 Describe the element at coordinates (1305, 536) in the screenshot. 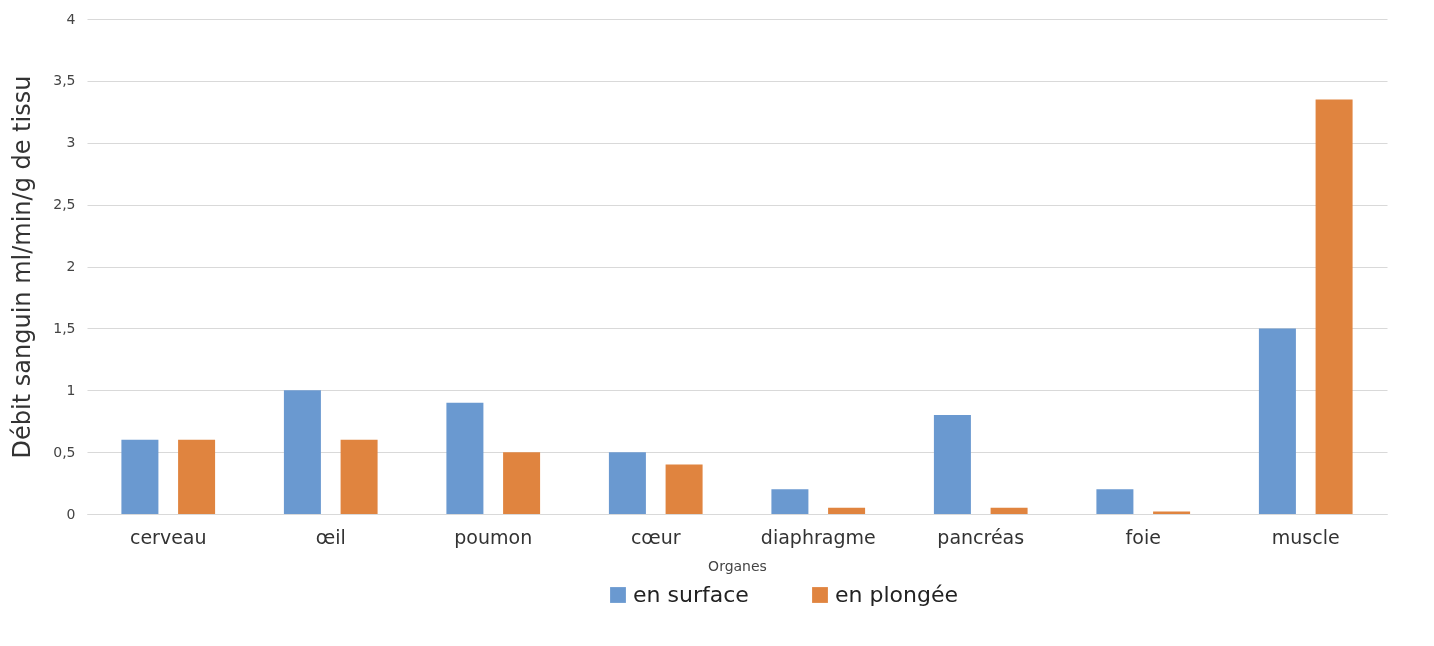

I see `x-tick-label: muscle` at that location.